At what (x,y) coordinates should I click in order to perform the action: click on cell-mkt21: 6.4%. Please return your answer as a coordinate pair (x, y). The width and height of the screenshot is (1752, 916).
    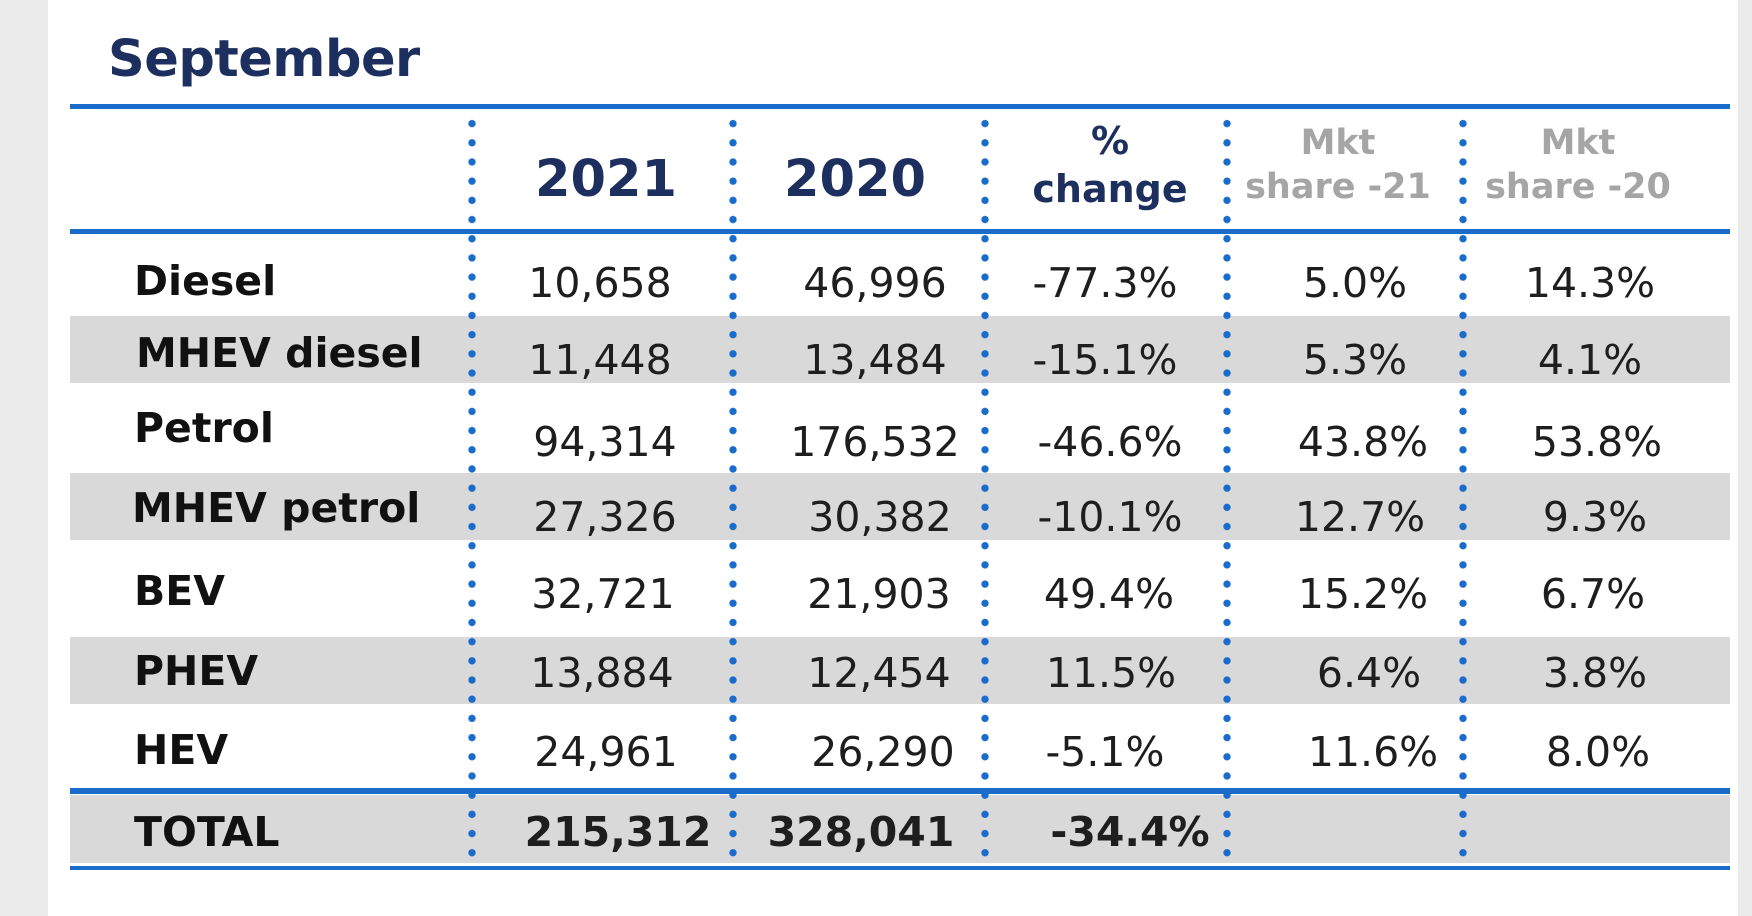
    Looking at the image, I should click on (1369, 673).